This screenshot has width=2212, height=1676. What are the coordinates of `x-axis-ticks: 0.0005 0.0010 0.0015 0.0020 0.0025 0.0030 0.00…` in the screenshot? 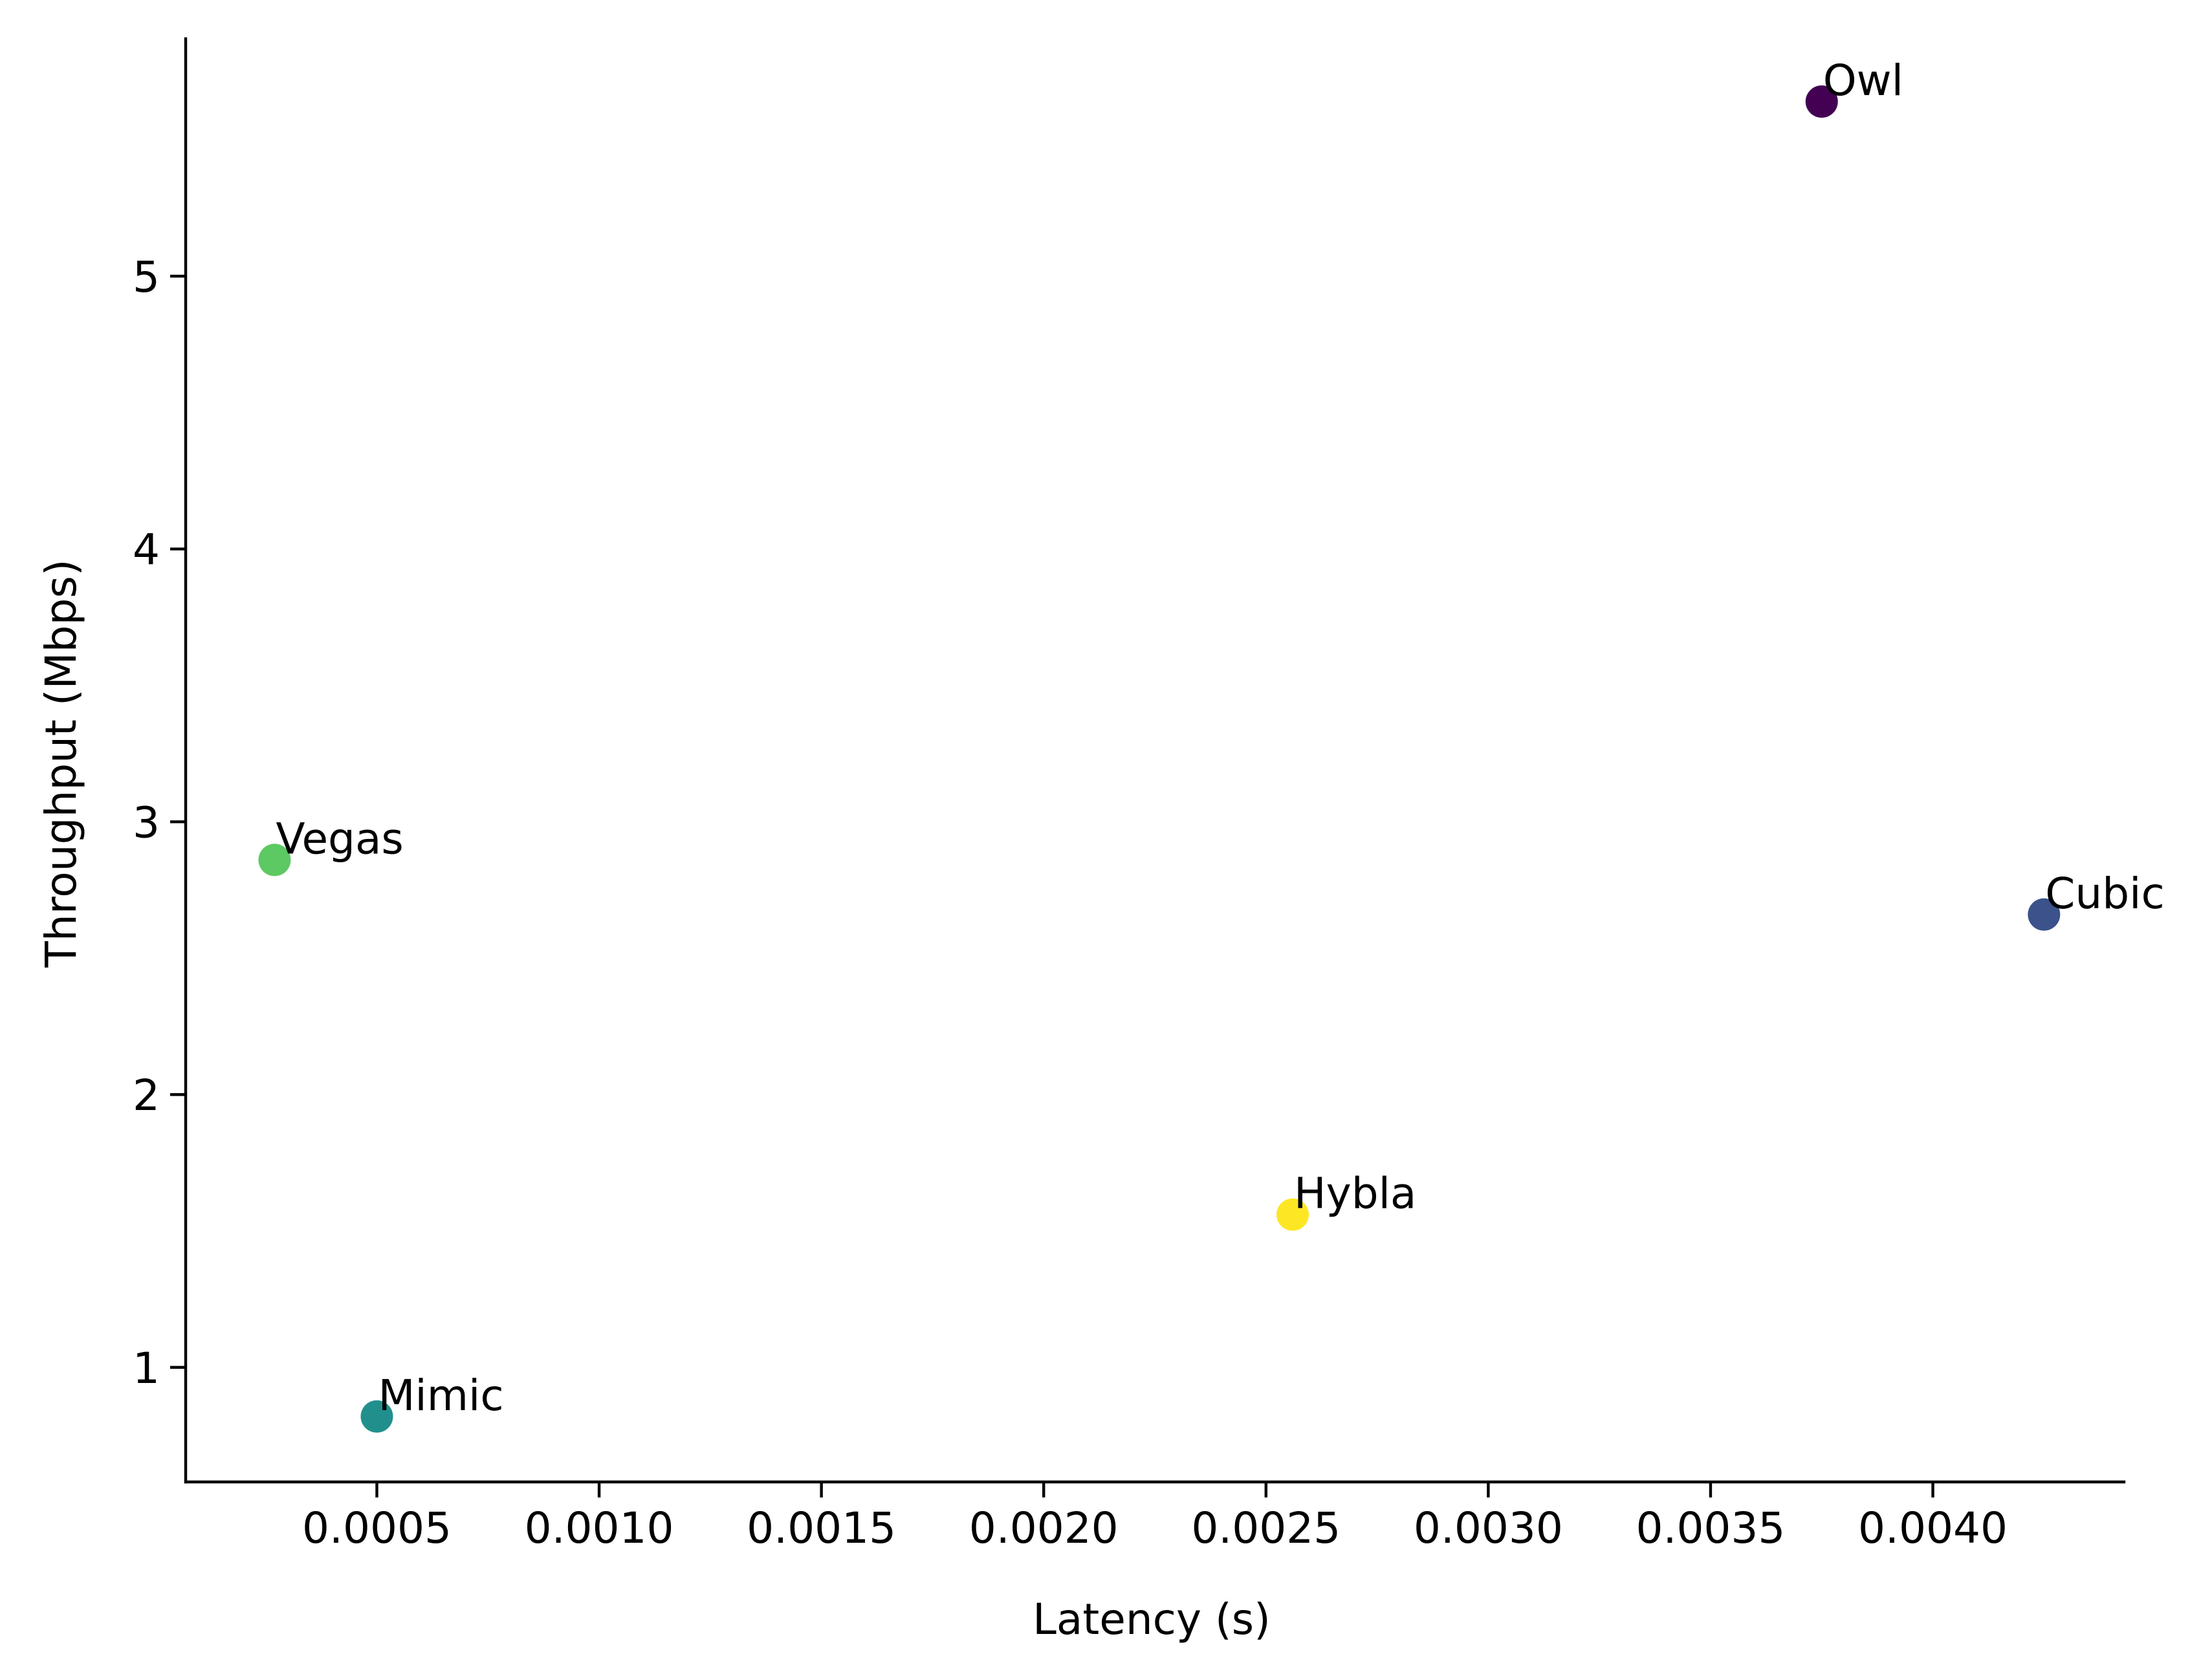 It's located at (1155, 1517).